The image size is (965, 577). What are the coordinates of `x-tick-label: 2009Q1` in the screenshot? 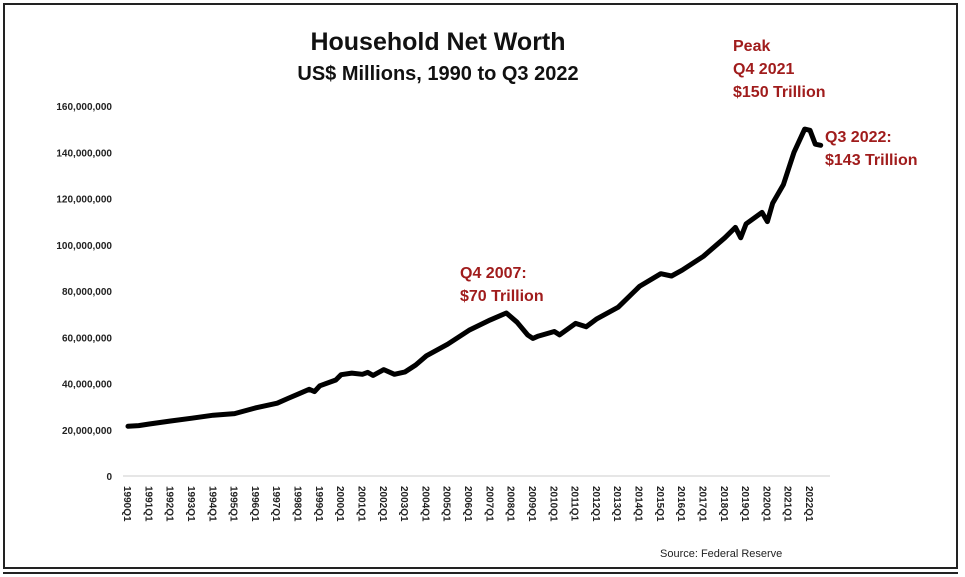 It's located at (531, 504).